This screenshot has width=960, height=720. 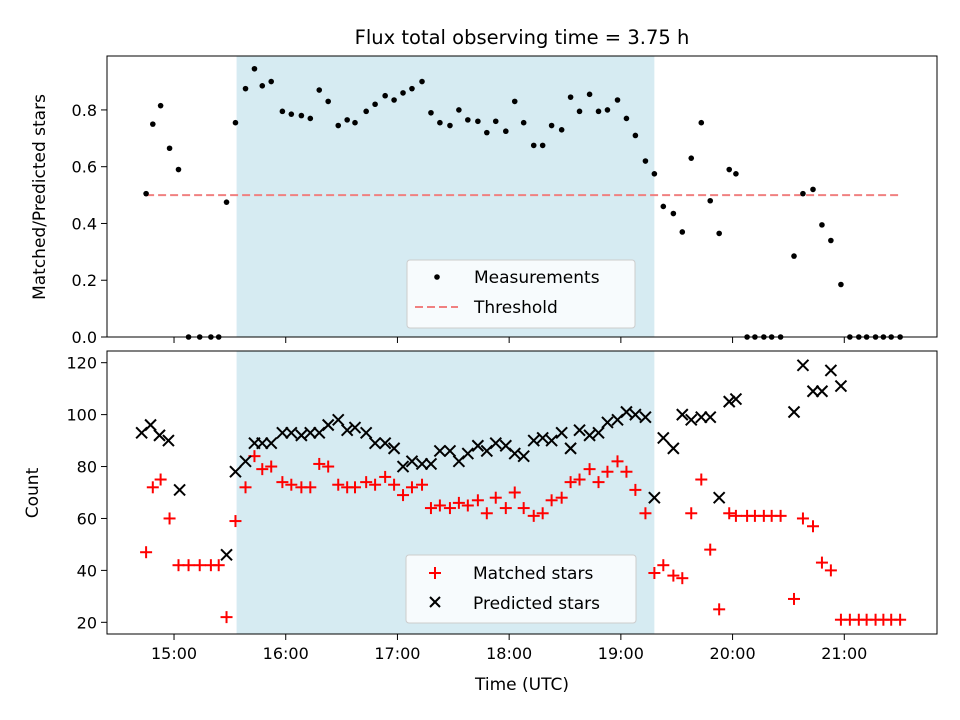 What do you see at coordinates (87, 622) in the screenshot?
I see `y-tick-label: 20` at bounding box center [87, 622].